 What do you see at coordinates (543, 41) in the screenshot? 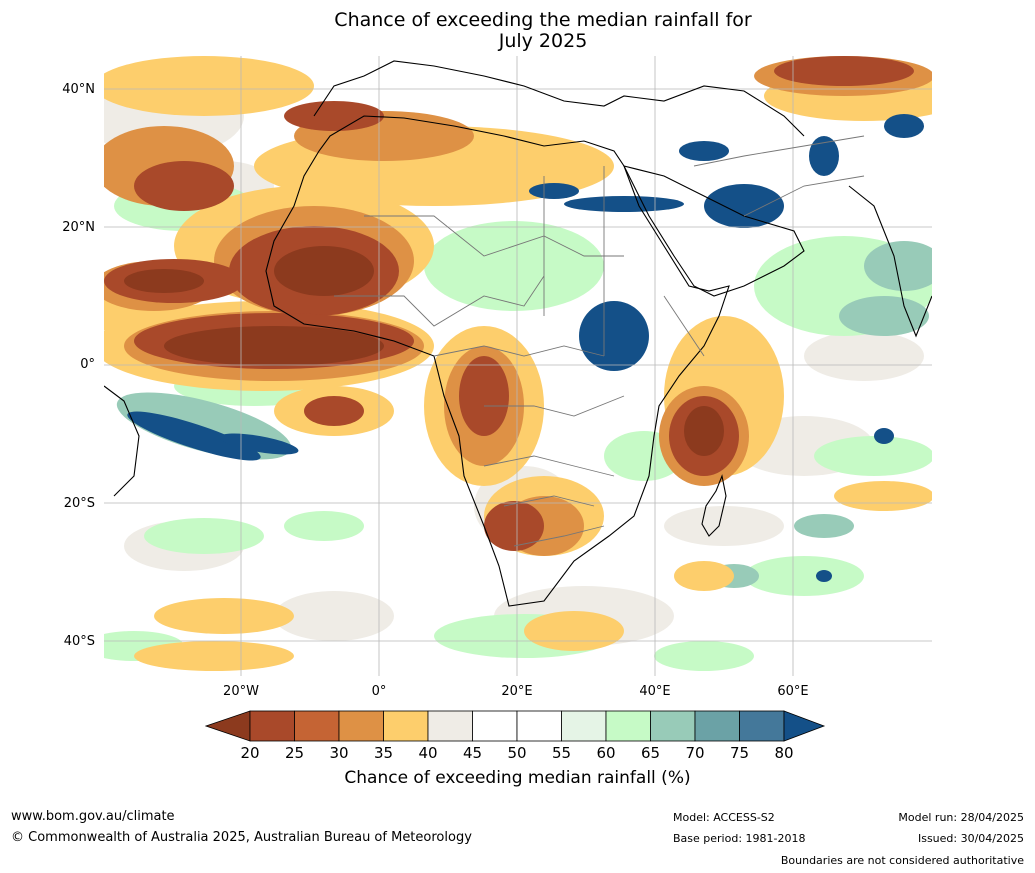
I see `title-line-2: July 2025` at bounding box center [543, 41].